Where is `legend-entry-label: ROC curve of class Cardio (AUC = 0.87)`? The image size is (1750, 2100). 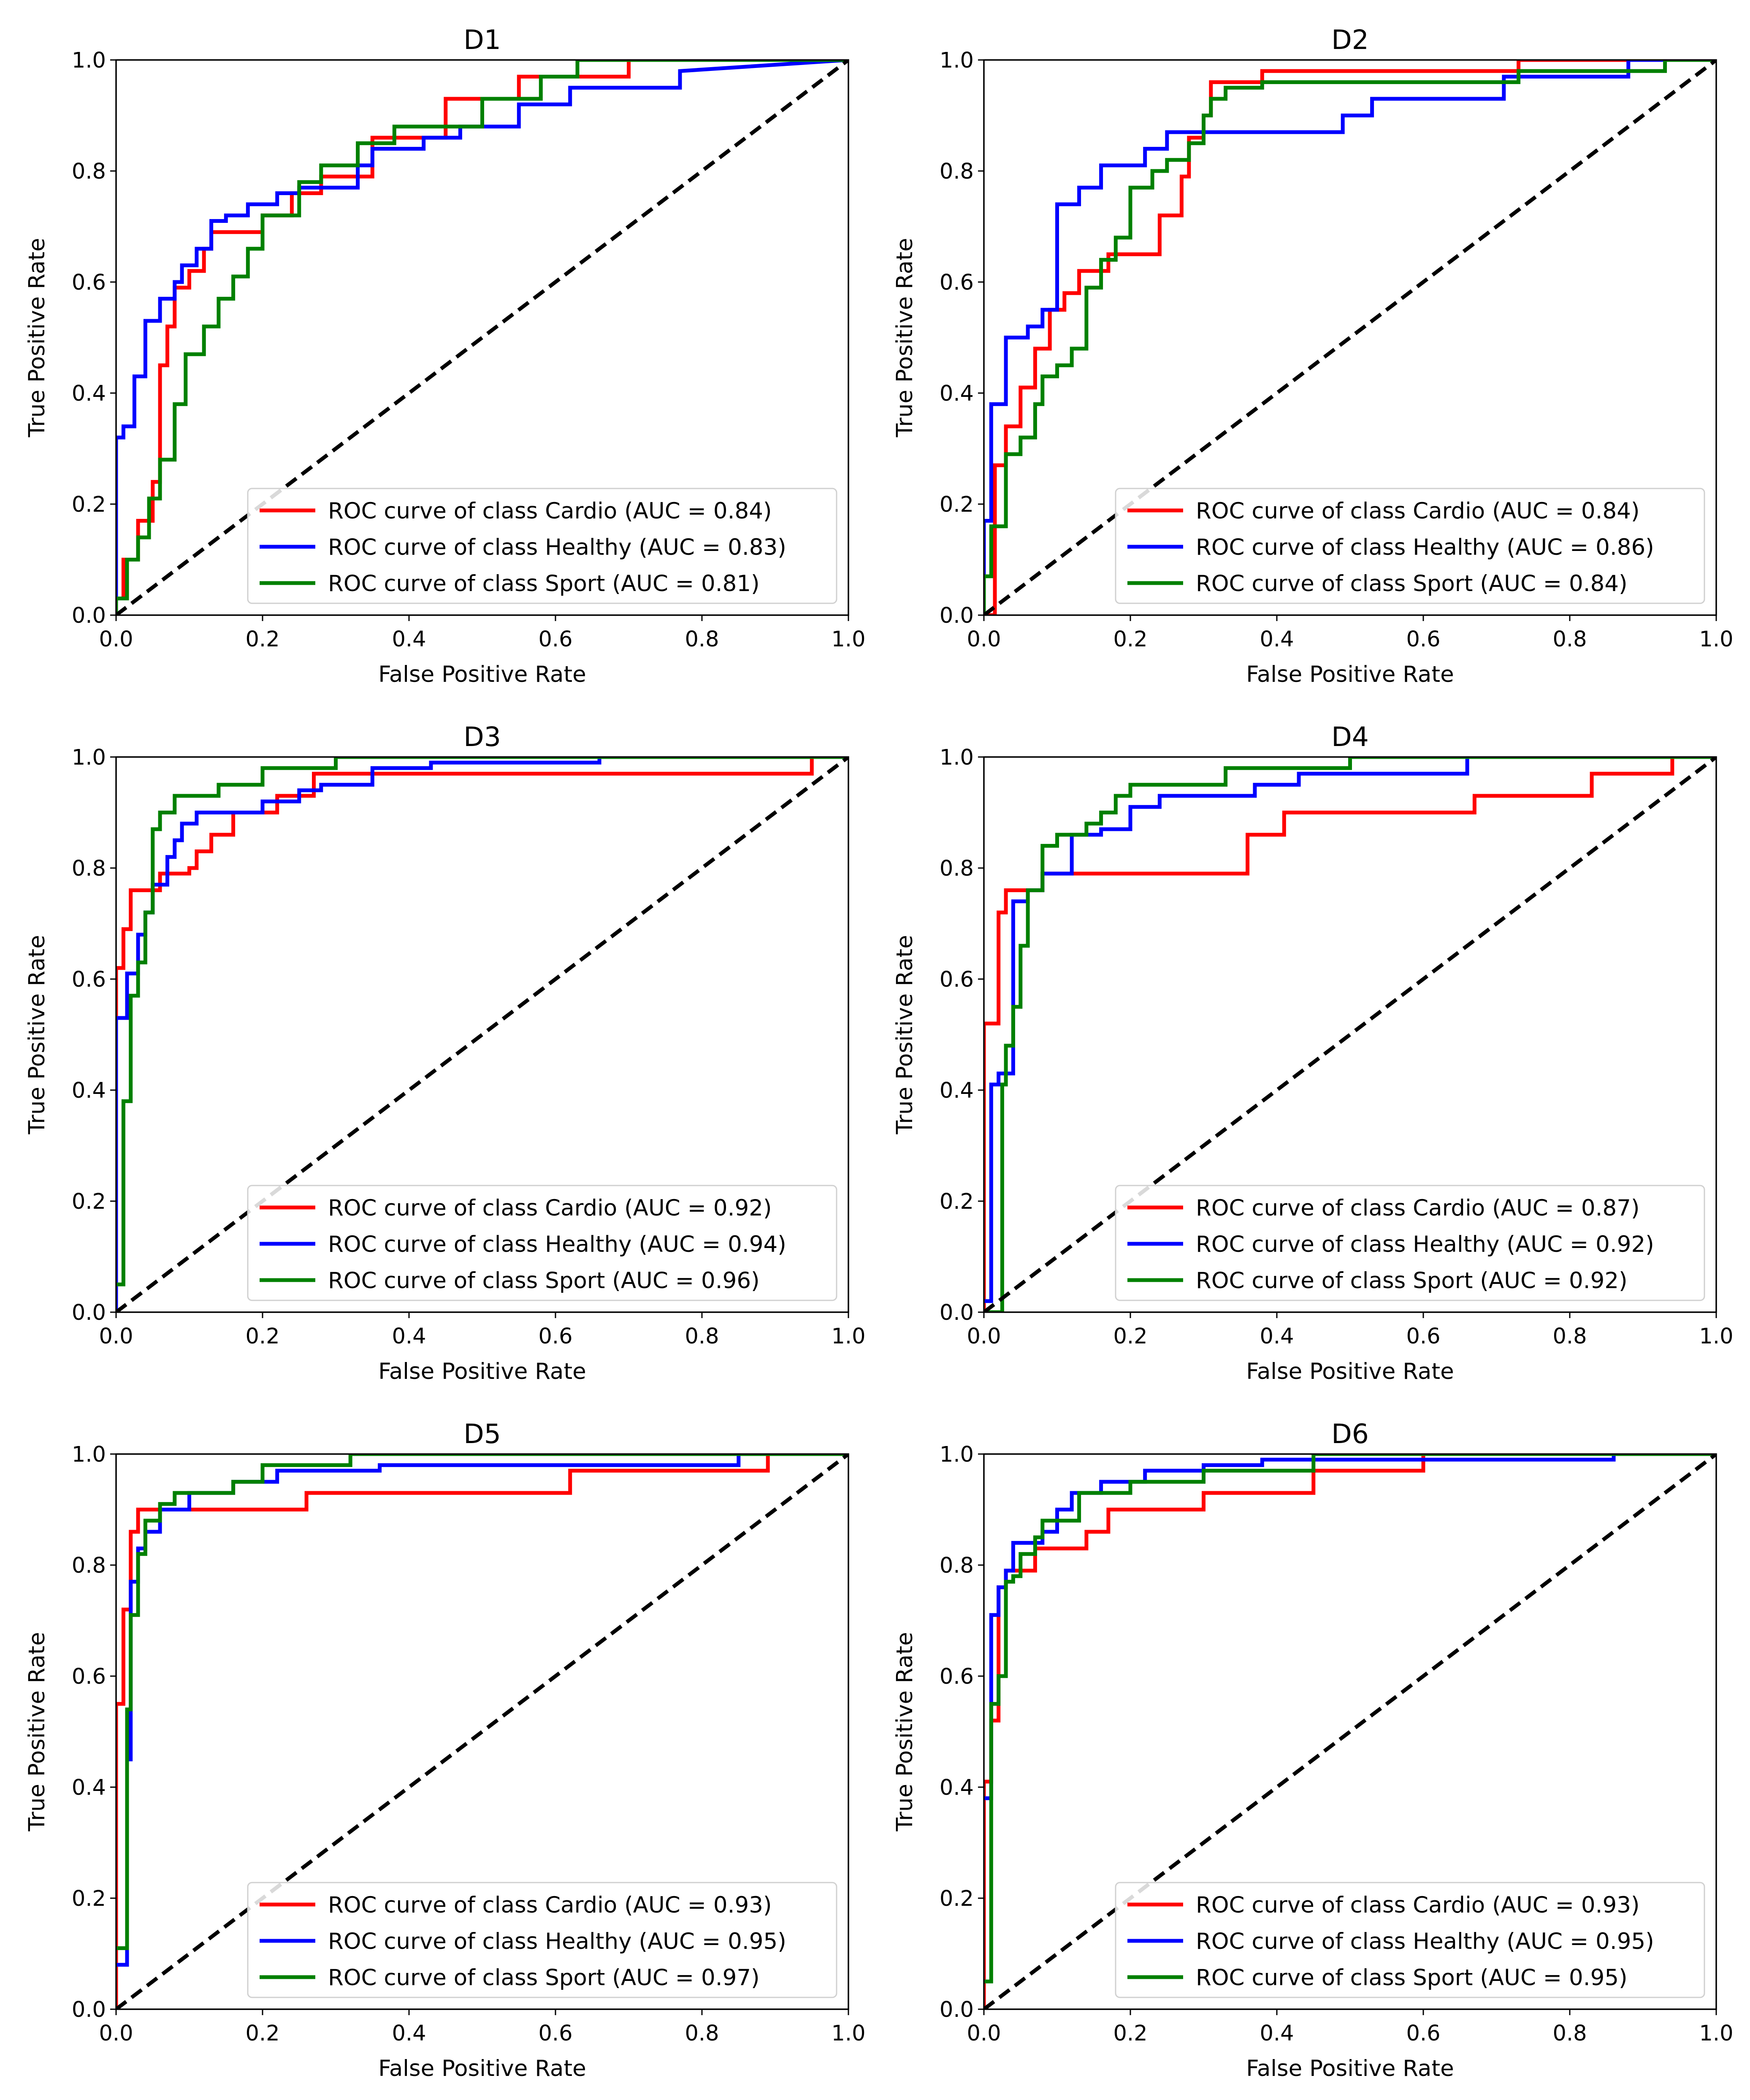 legend-entry-label: ROC curve of class Cardio (AUC = 0.87) is located at coordinates (1418, 1208).